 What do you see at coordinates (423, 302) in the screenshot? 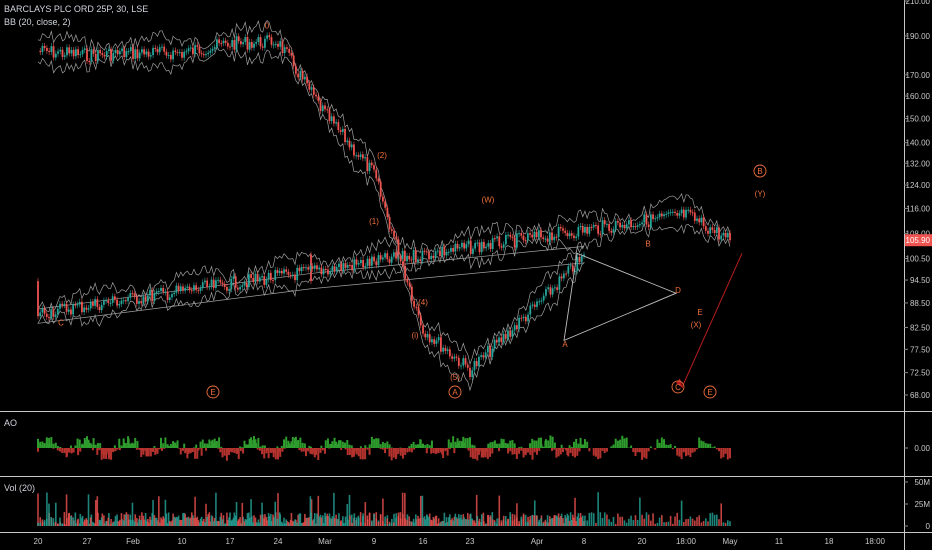
I see `wave-label: (4)` at bounding box center [423, 302].